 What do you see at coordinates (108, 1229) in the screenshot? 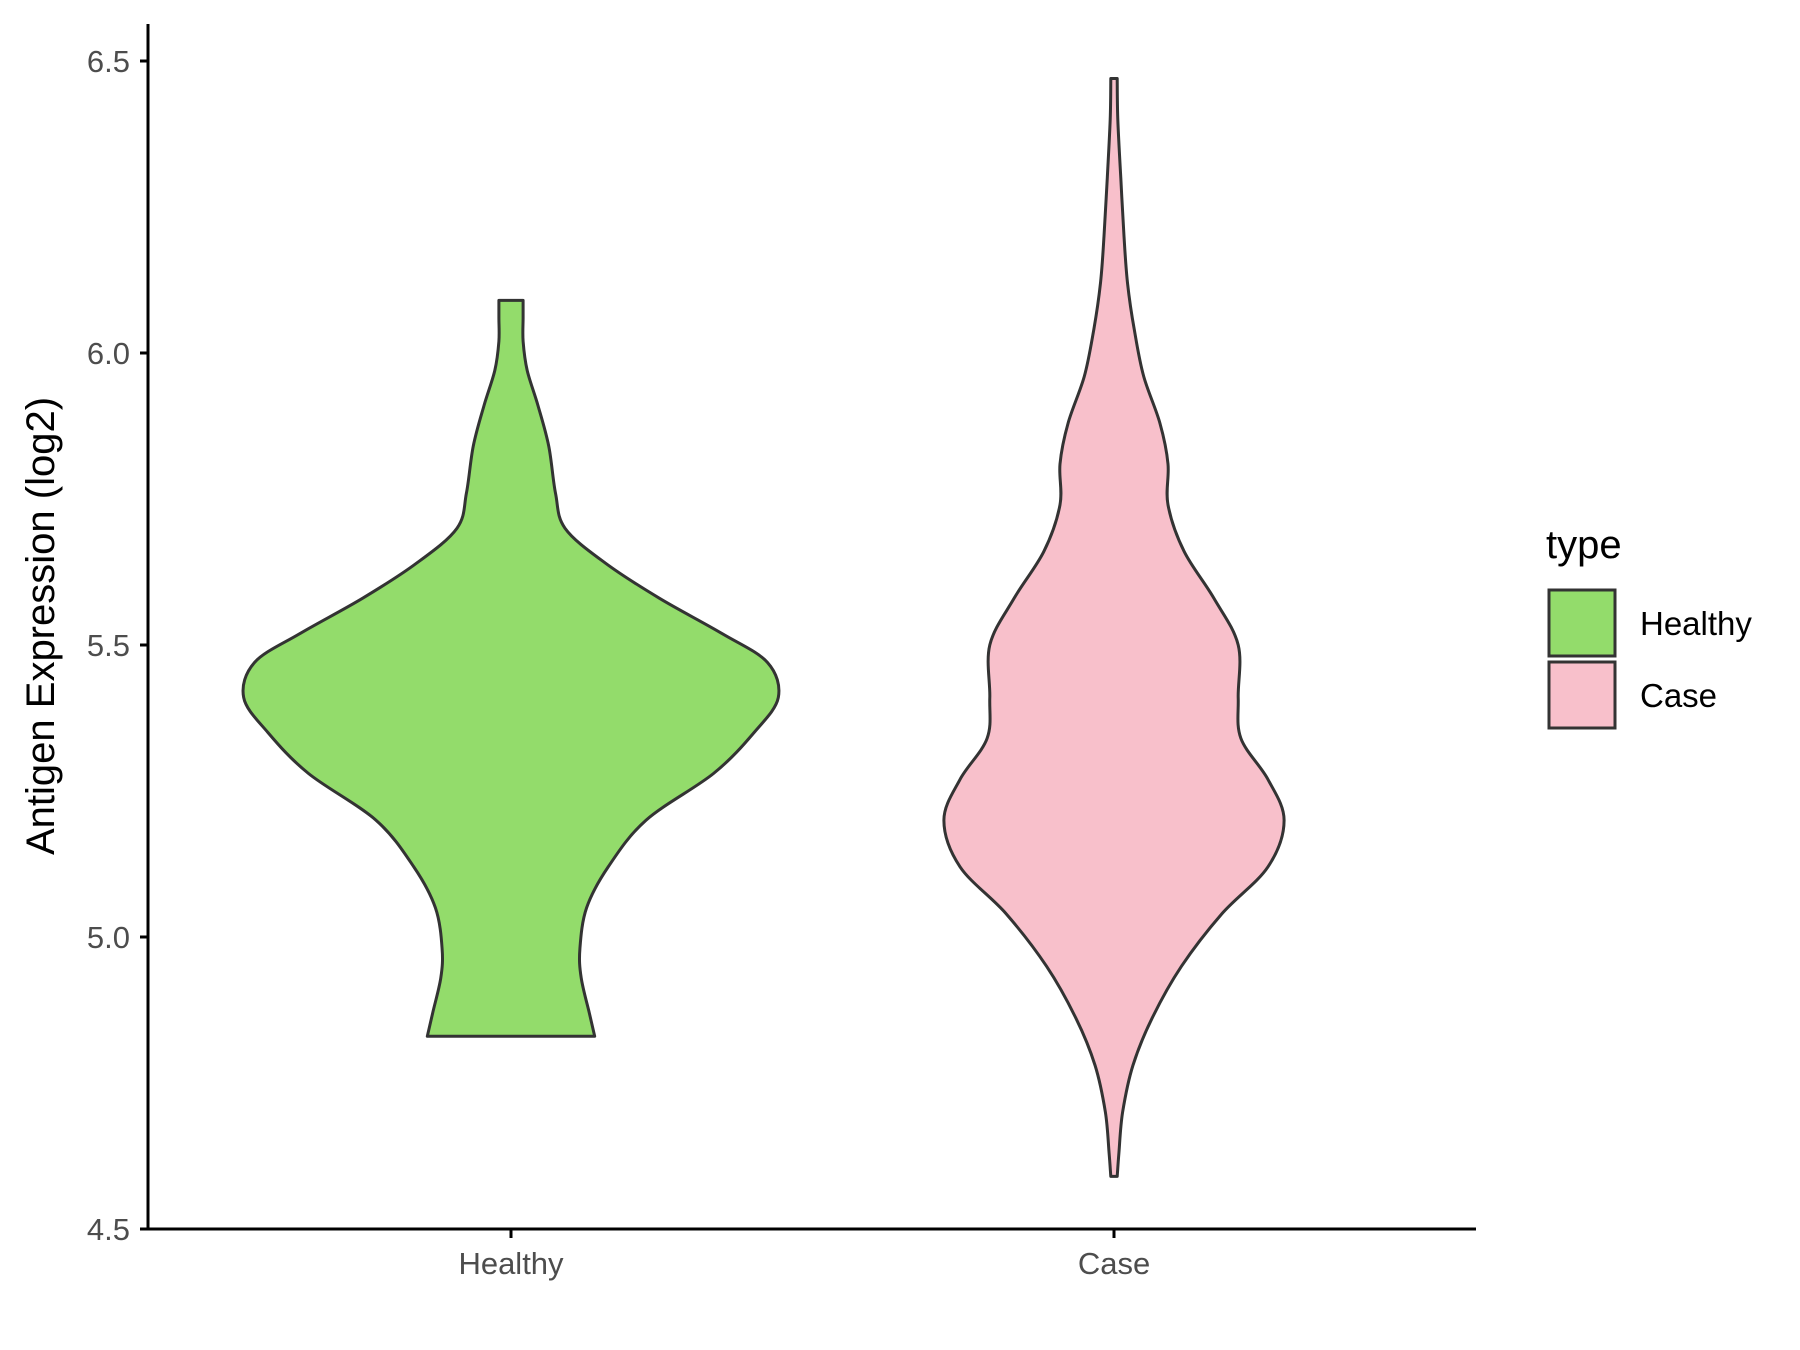
I see `y-tick-label: 4.5` at bounding box center [108, 1229].